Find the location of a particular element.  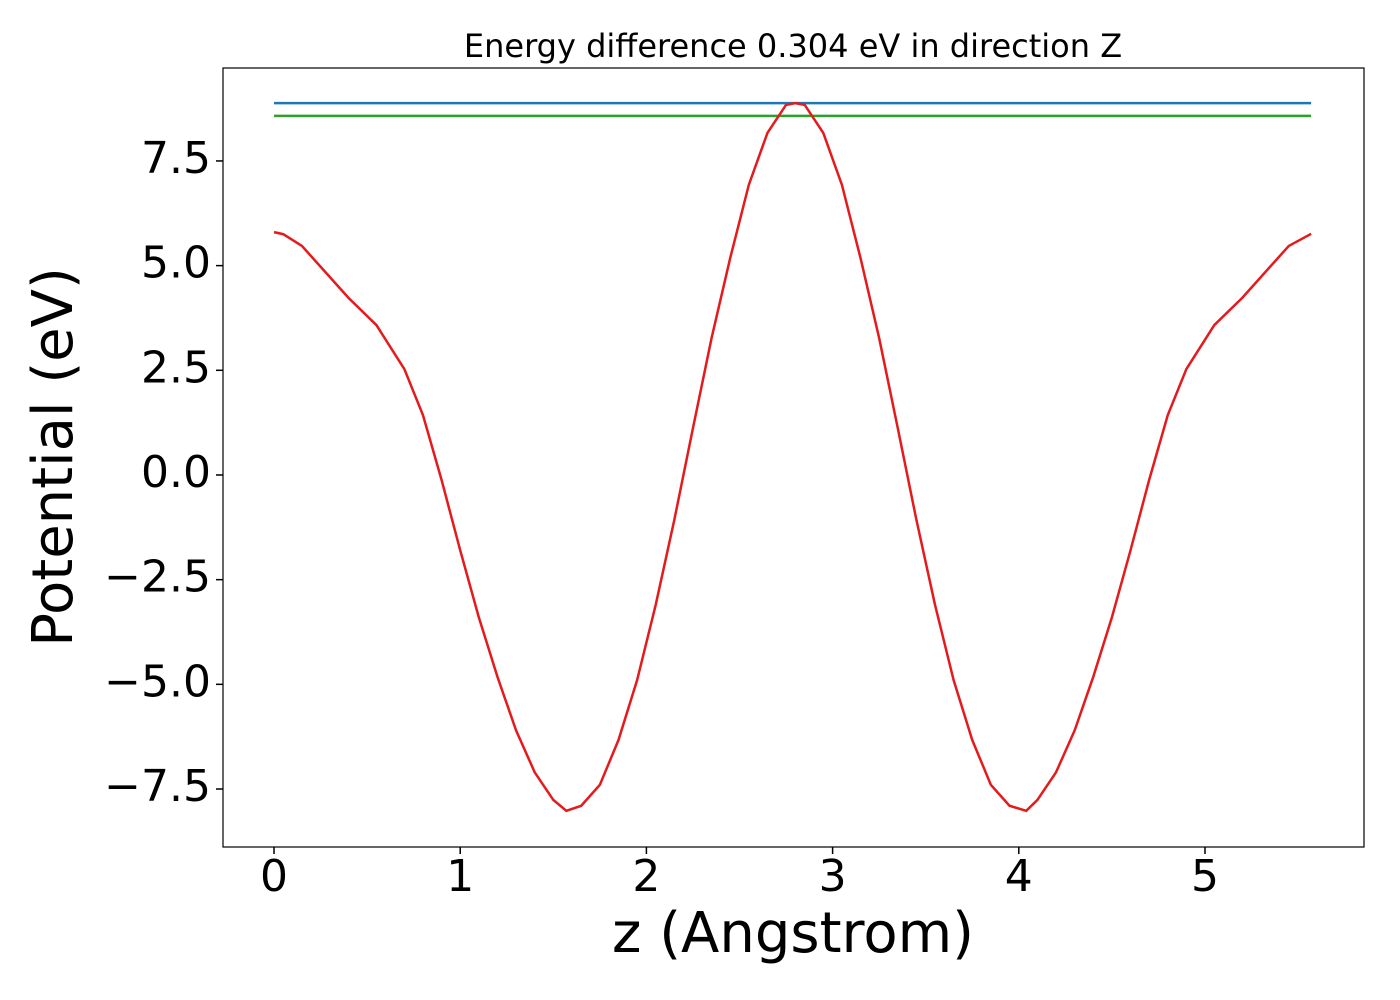

y-axis-label: Potential (eV) is located at coordinates (53, 457).